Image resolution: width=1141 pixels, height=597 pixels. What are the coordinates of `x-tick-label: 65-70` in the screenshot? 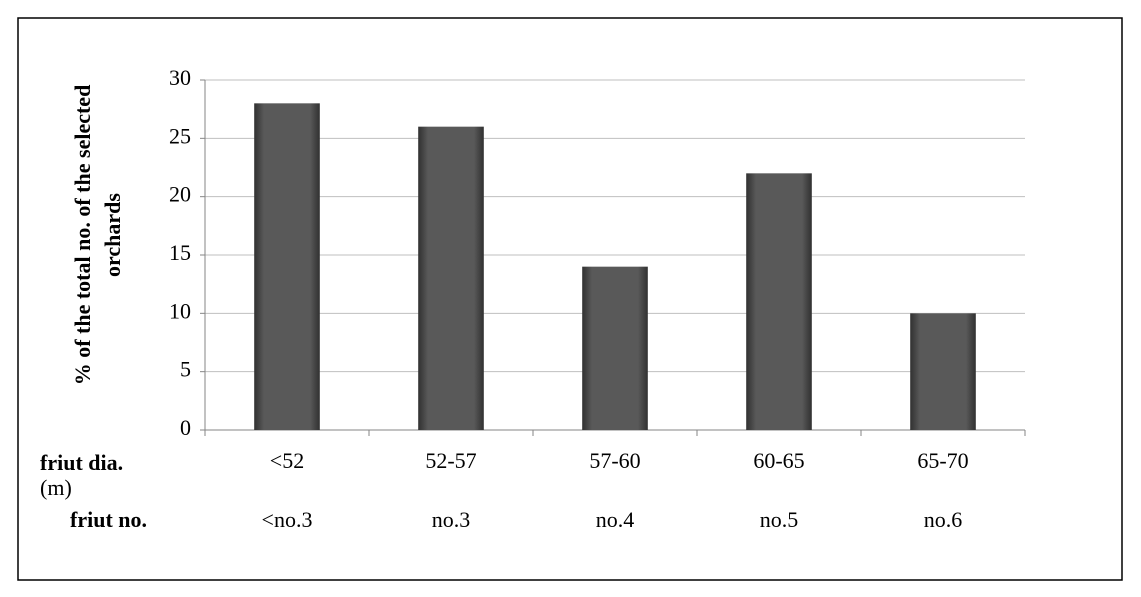 It's located at (942, 460).